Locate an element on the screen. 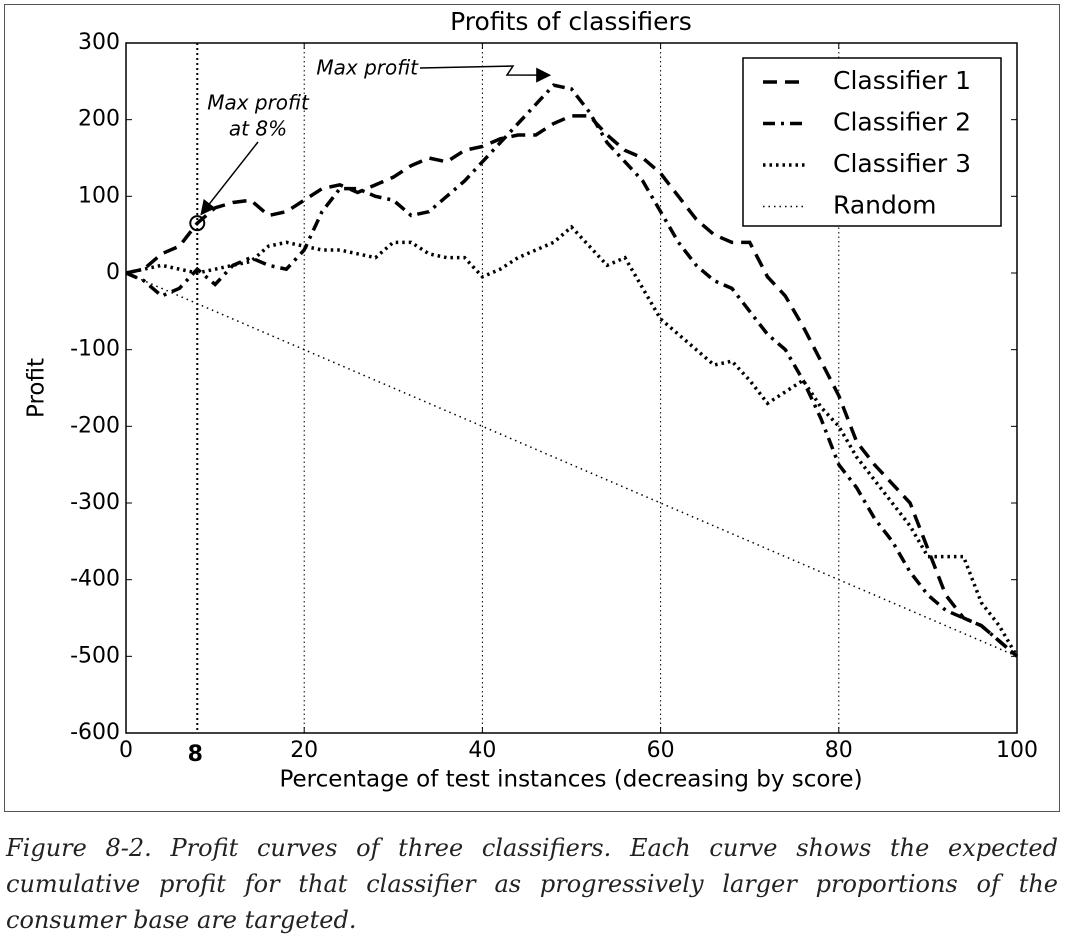 This screenshot has height=945, width=1067. y-axis-label: Profit is located at coordinates (37, 388).